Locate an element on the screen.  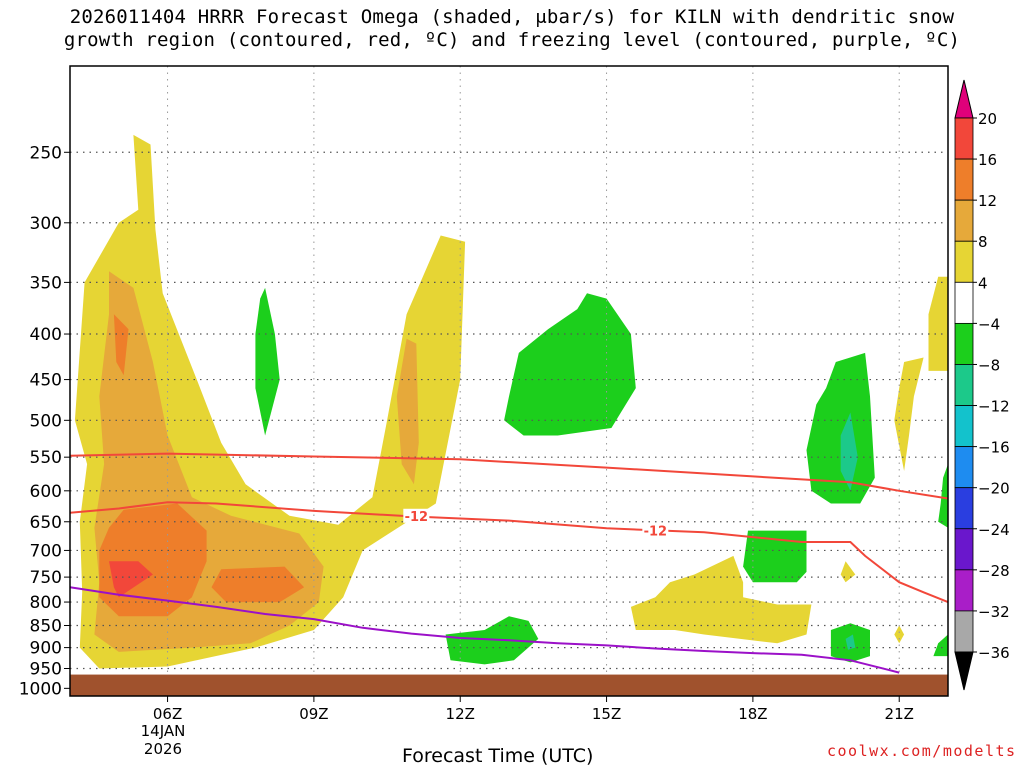
omega-region-mid-column-tongue is located at coordinates (407, 411).